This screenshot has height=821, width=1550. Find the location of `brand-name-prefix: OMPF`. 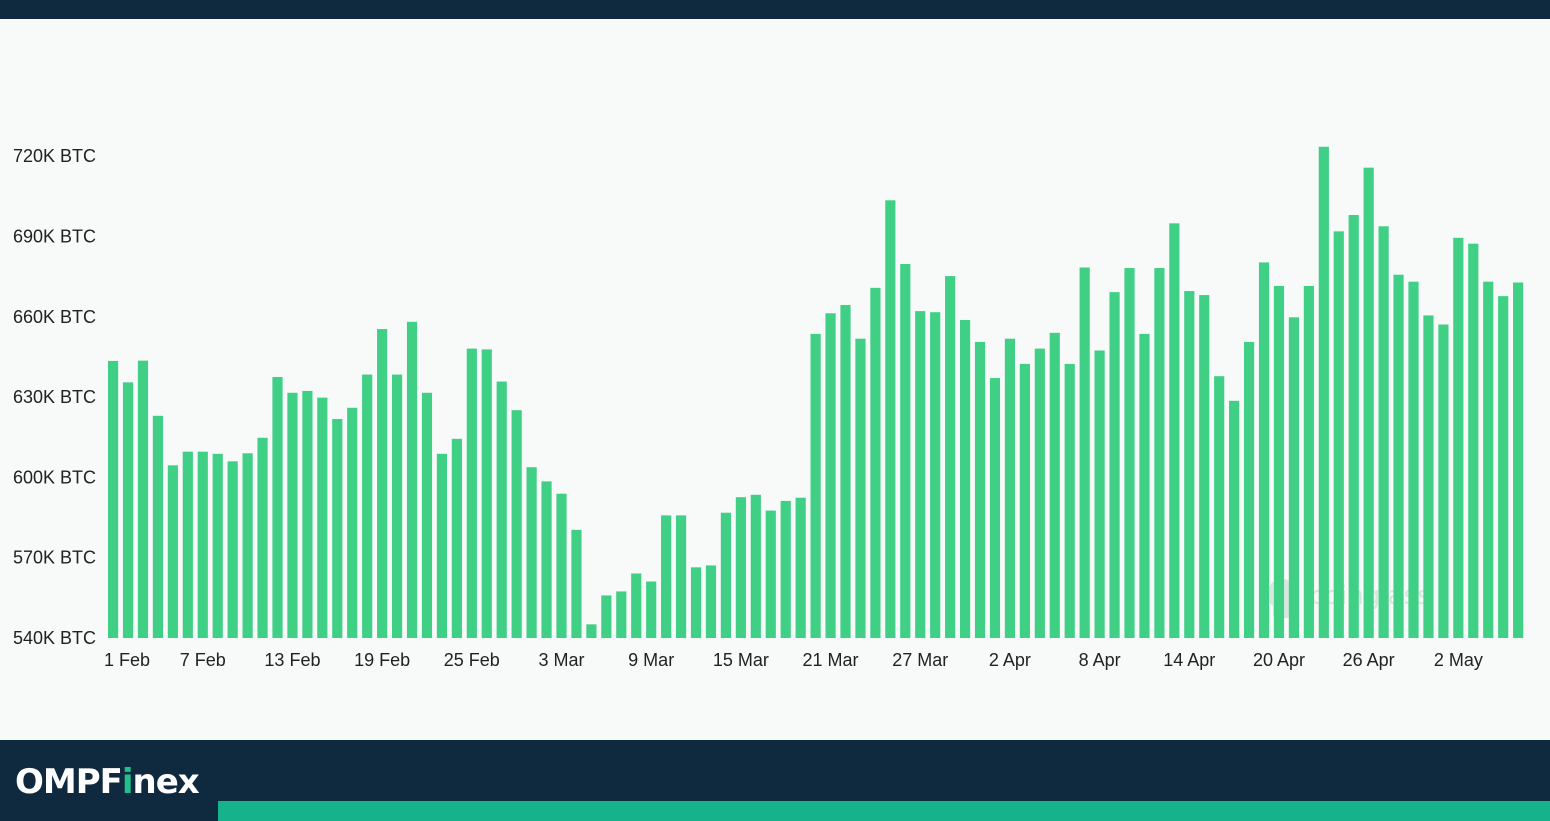

brand-name-prefix: OMPF is located at coordinates (69, 782).